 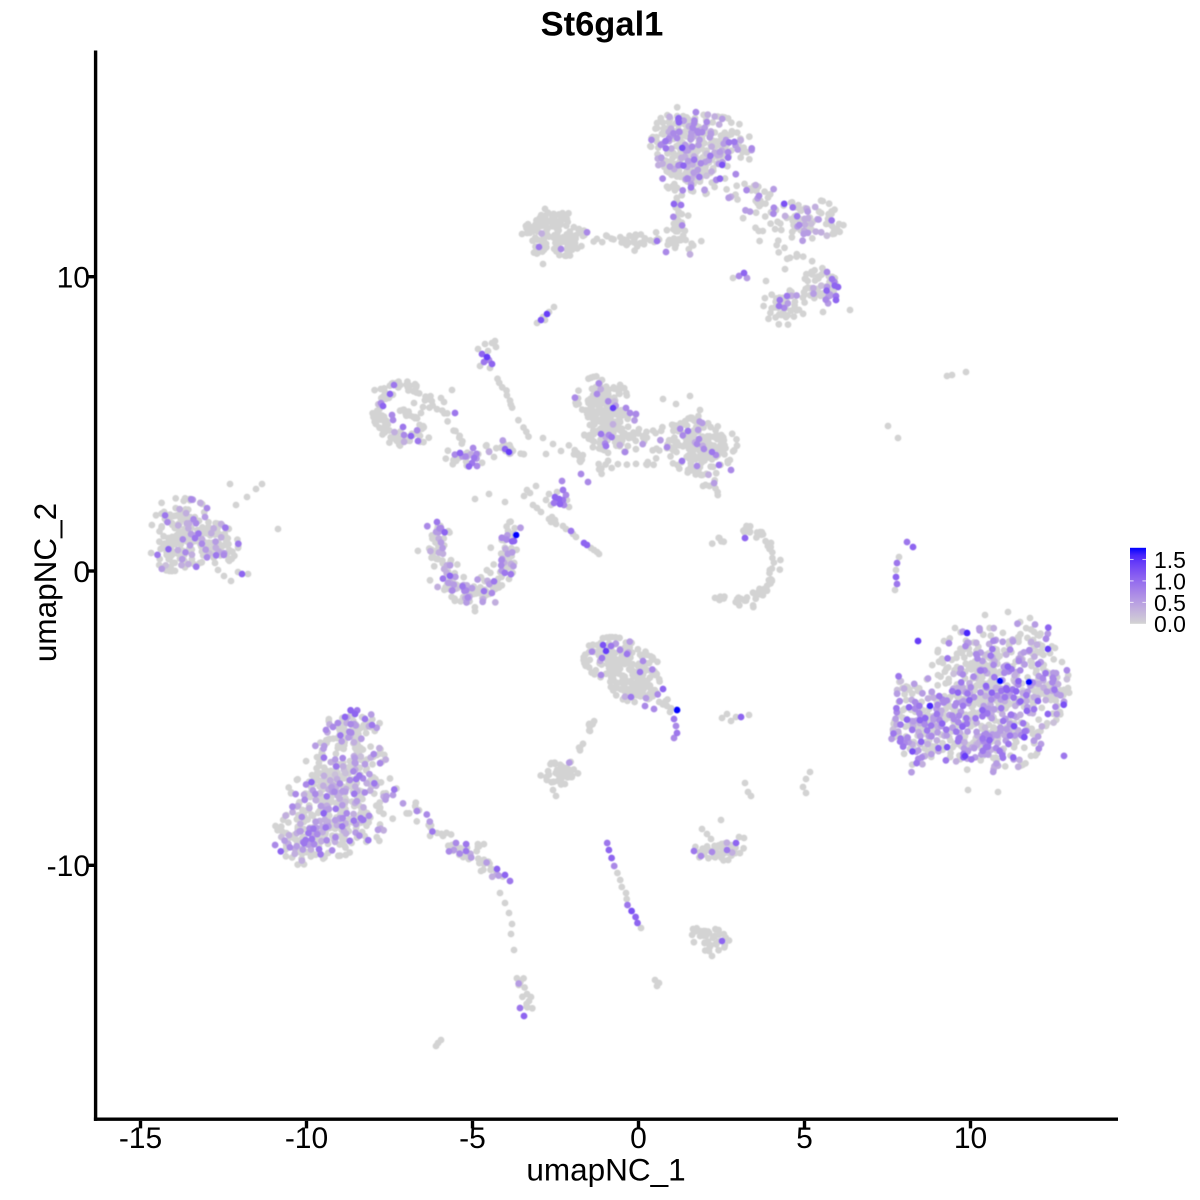 I want to click on svg-text: 5, so click(x=804, y=1138).